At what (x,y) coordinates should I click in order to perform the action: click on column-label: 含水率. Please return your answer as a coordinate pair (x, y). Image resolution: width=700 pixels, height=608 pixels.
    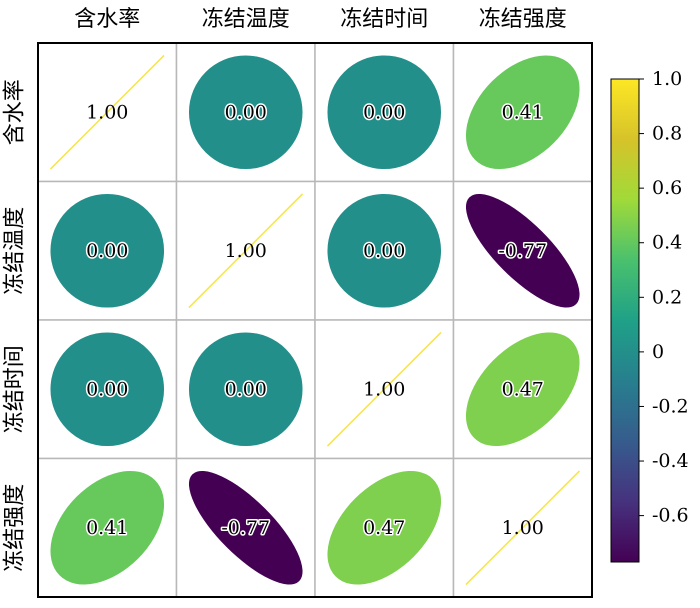
    Looking at the image, I should click on (107, 19).